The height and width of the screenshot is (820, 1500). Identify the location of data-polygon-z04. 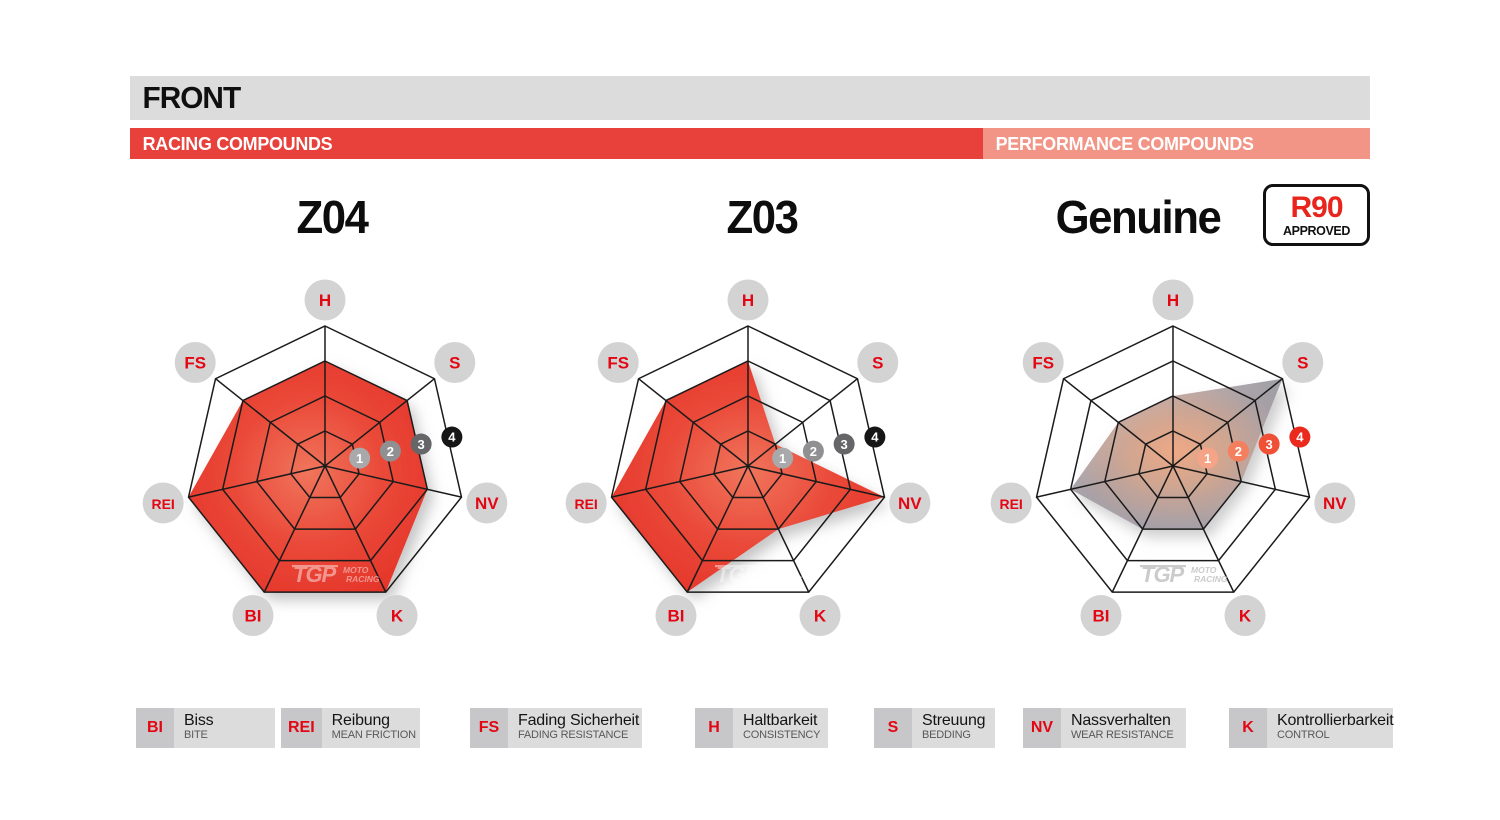
(308, 477).